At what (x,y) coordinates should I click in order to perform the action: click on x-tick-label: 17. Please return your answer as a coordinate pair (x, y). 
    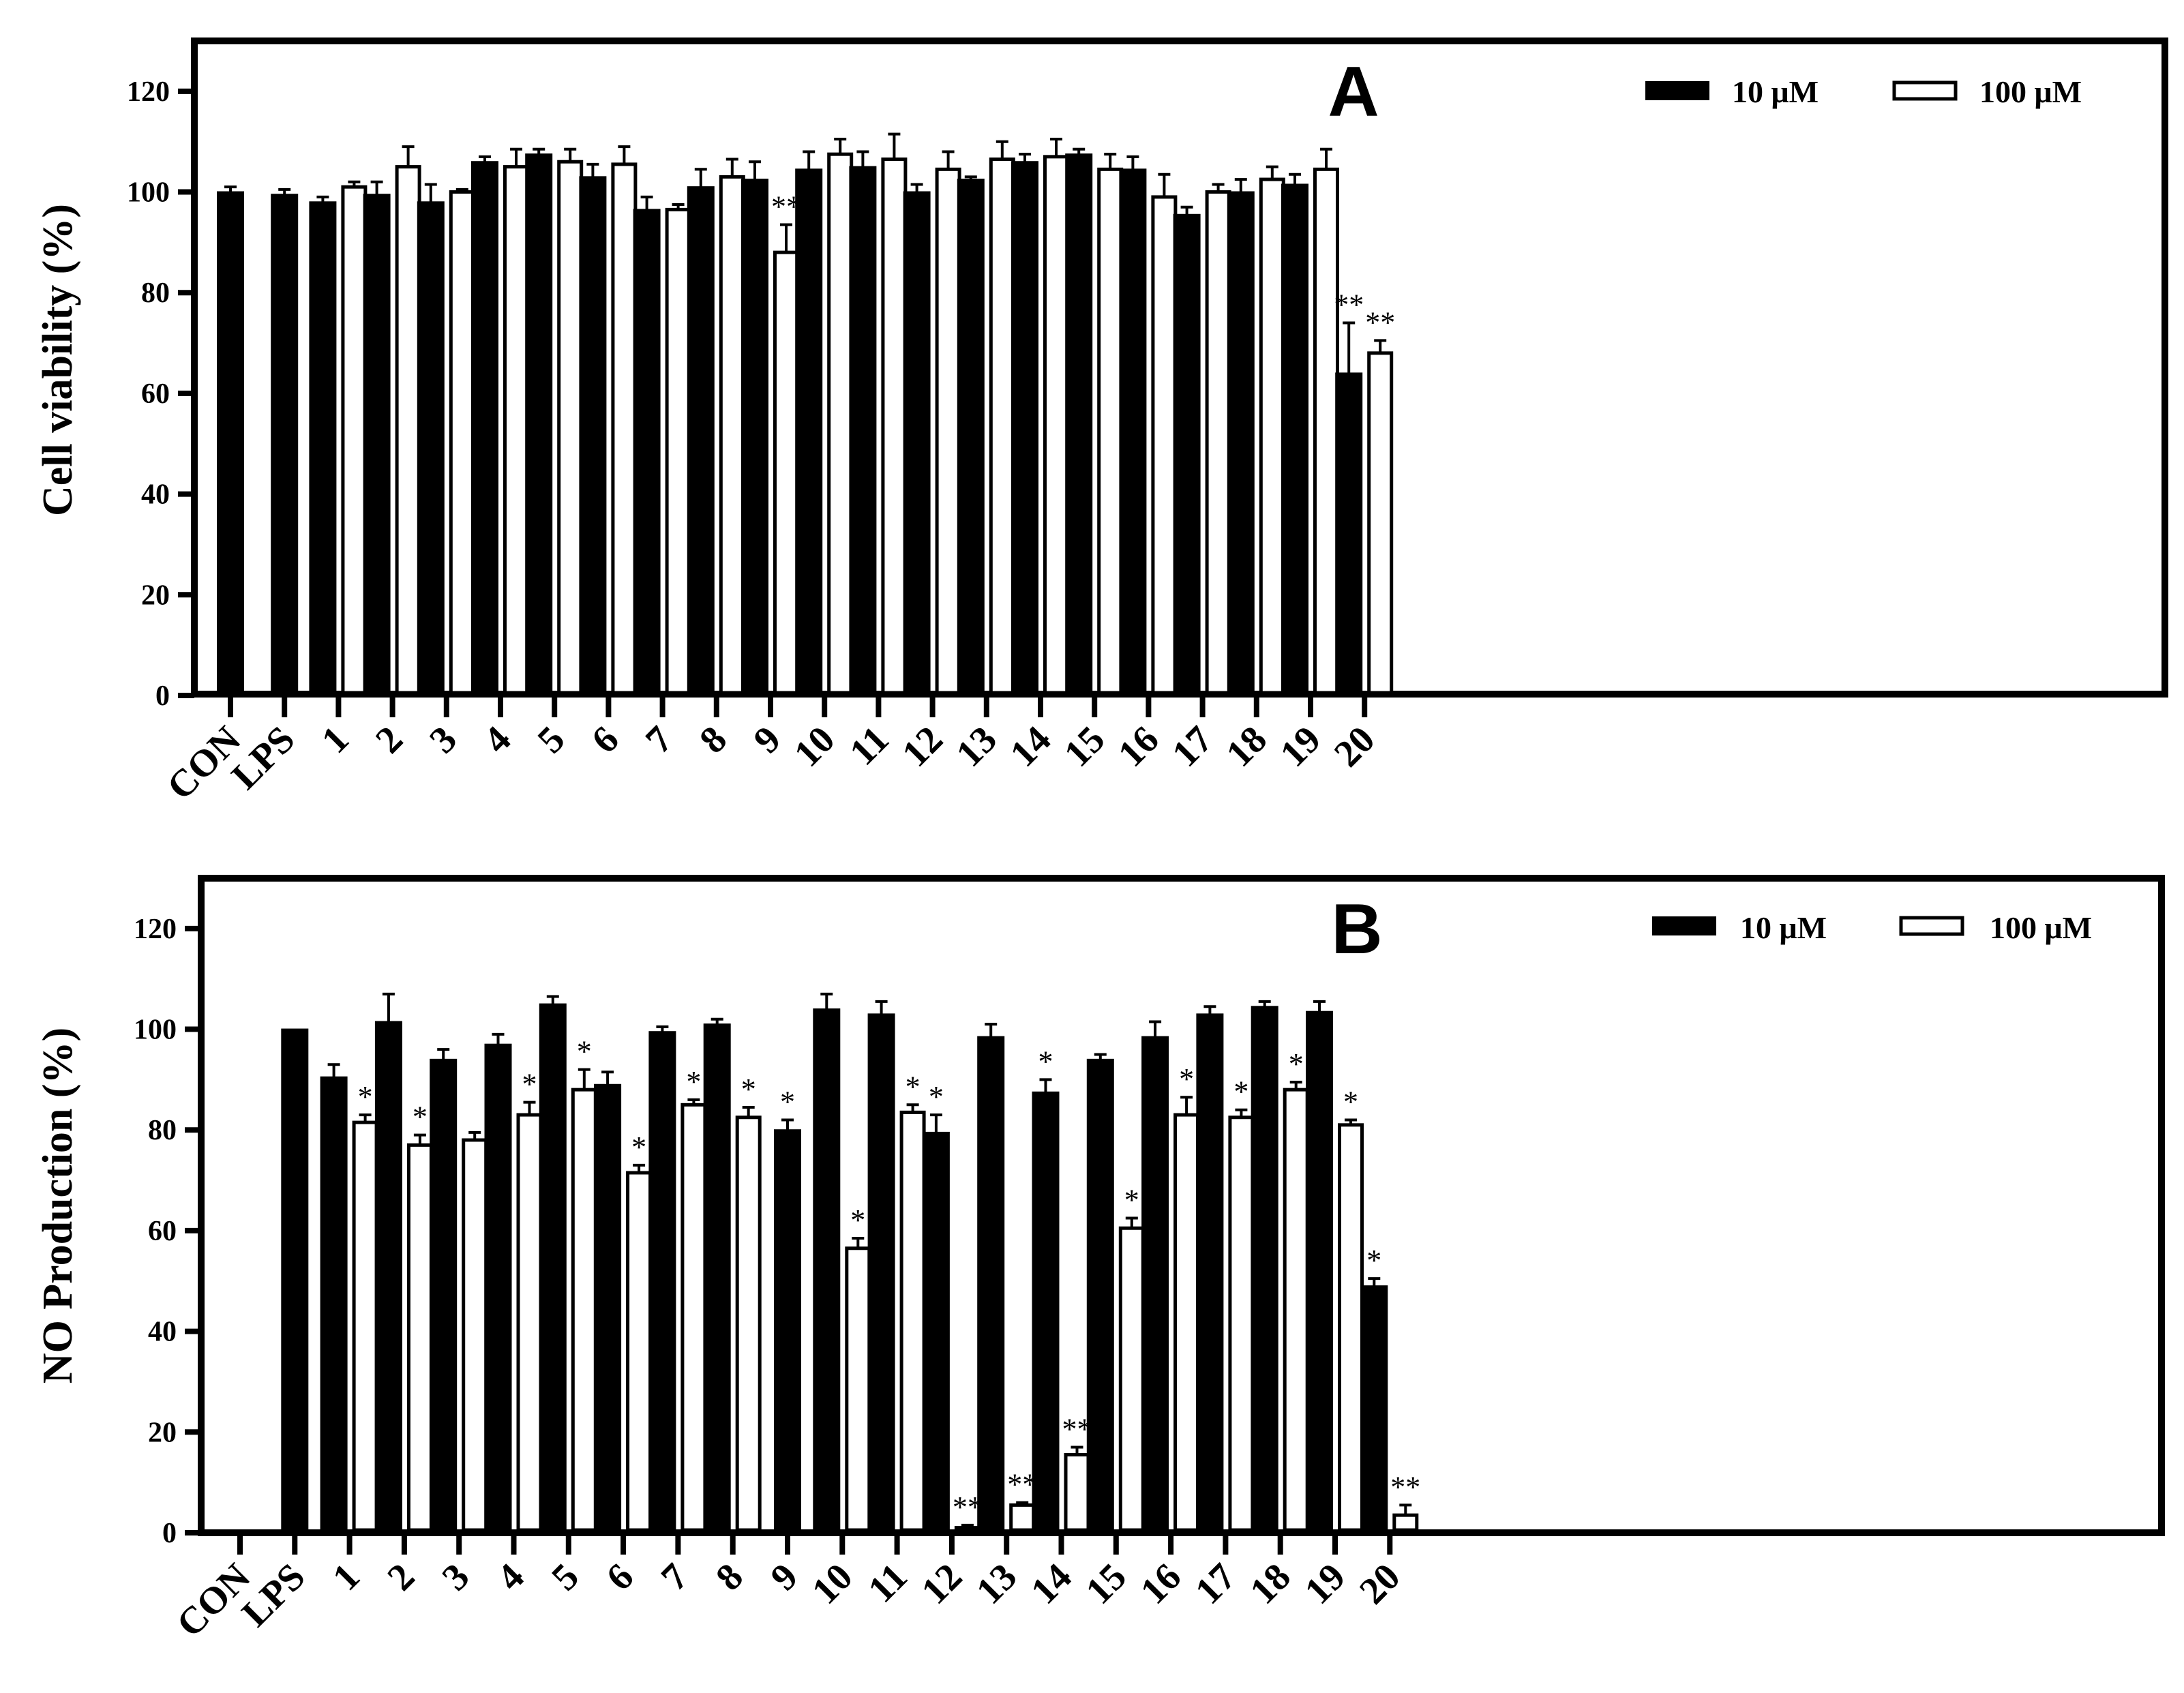
    Looking at the image, I should click on (1215, 1583).